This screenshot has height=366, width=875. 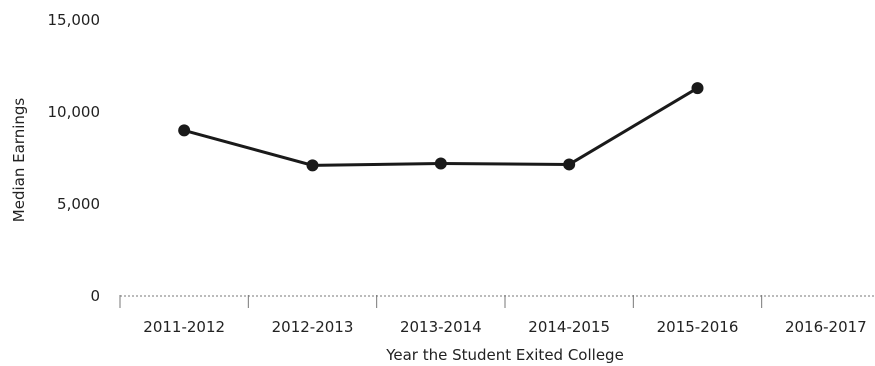 What do you see at coordinates (826, 327) in the screenshot?
I see `x-tick-label: 2016-2017` at bounding box center [826, 327].